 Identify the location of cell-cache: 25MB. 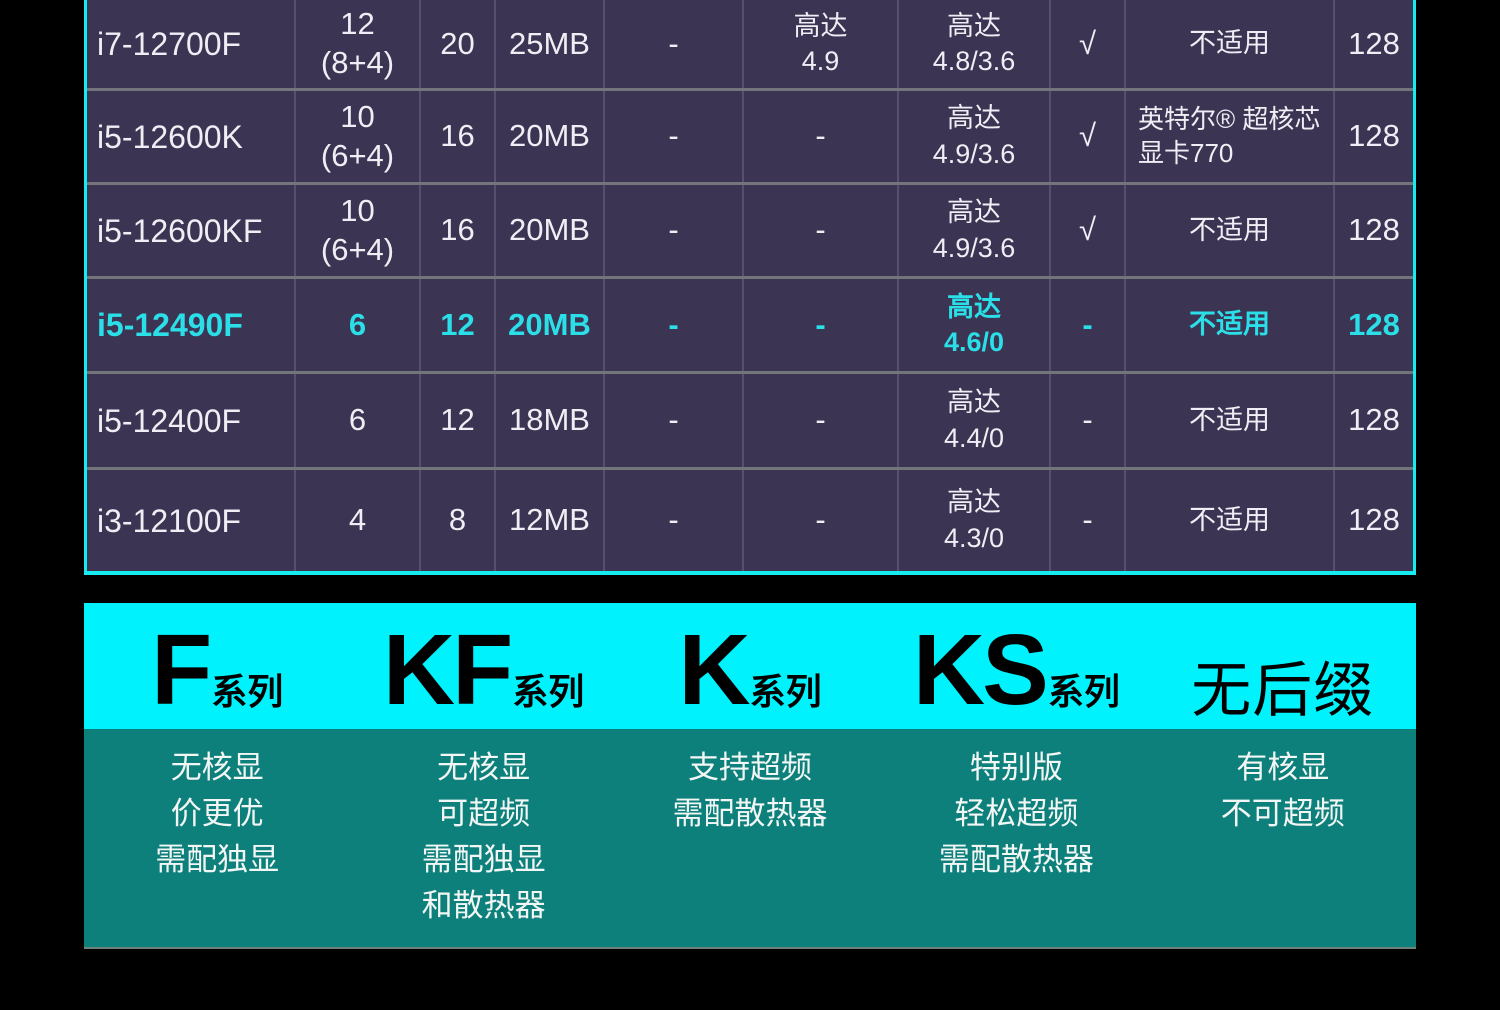
(548, 44).